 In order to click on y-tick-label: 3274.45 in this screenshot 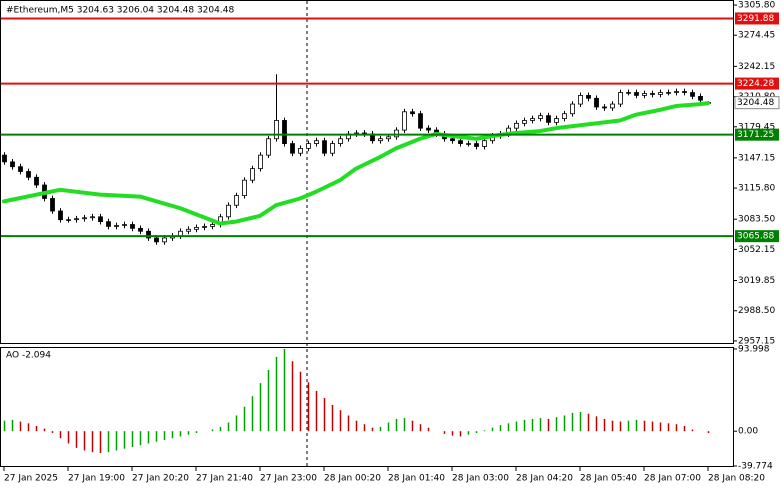, I will do `click(756, 36)`.